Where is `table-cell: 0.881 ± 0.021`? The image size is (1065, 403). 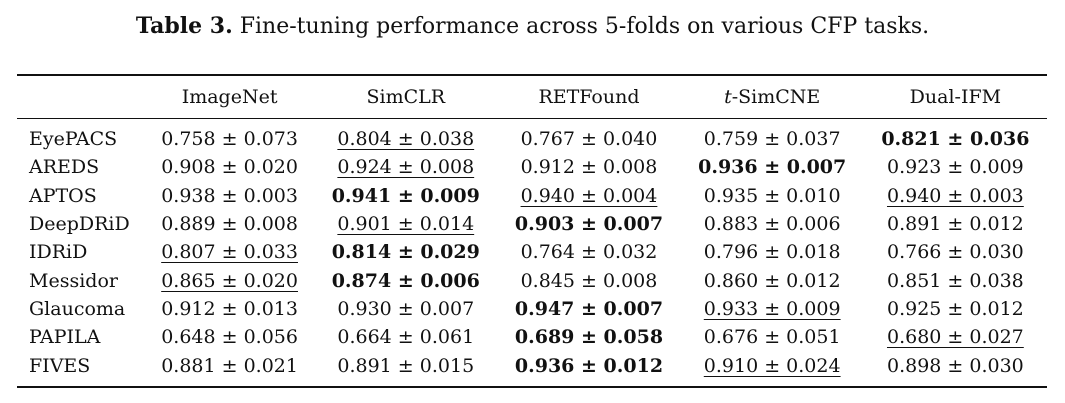 table-cell: 0.881 ± 0.021 is located at coordinates (229, 368).